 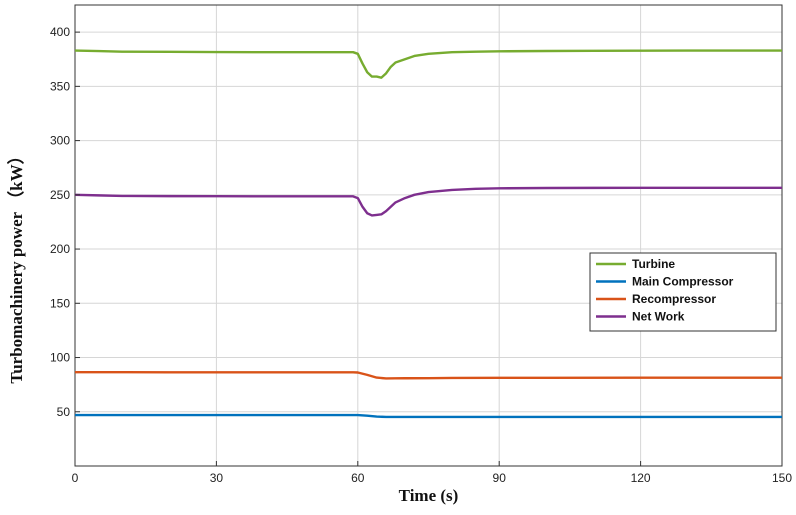 What do you see at coordinates (429, 495) in the screenshot?
I see `x-axis-label: Time (s)` at bounding box center [429, 495].